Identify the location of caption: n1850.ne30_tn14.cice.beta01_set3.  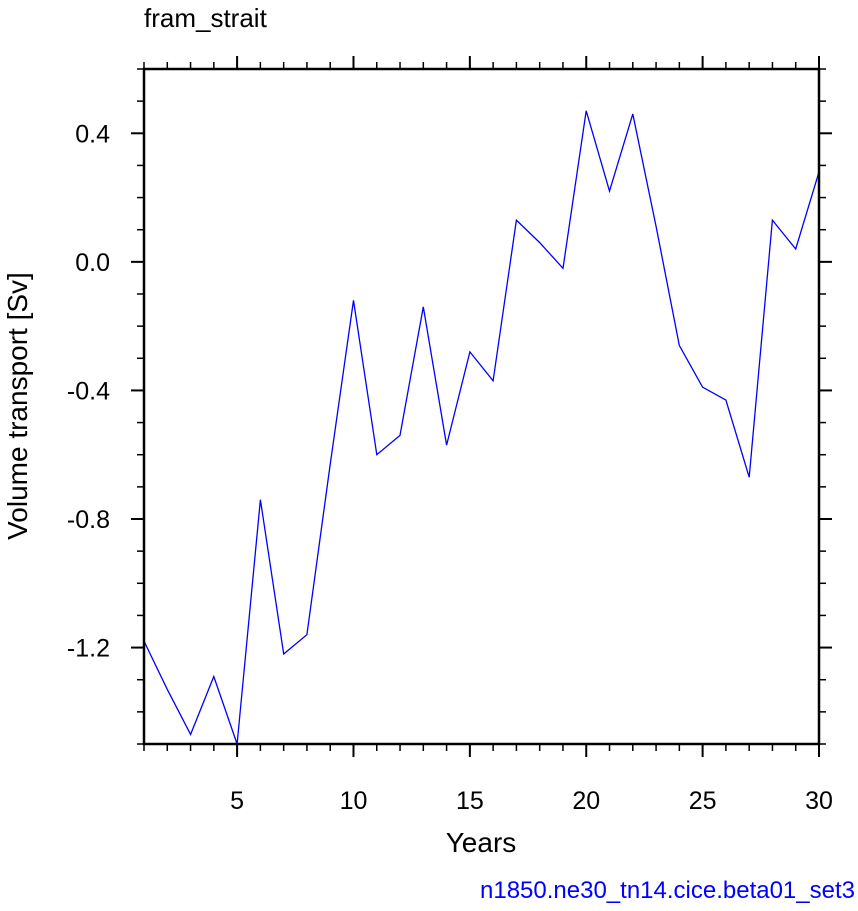
(667, 890).